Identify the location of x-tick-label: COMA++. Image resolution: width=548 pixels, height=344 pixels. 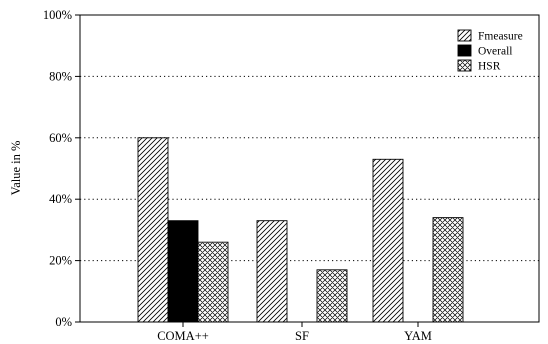
(183, 336).